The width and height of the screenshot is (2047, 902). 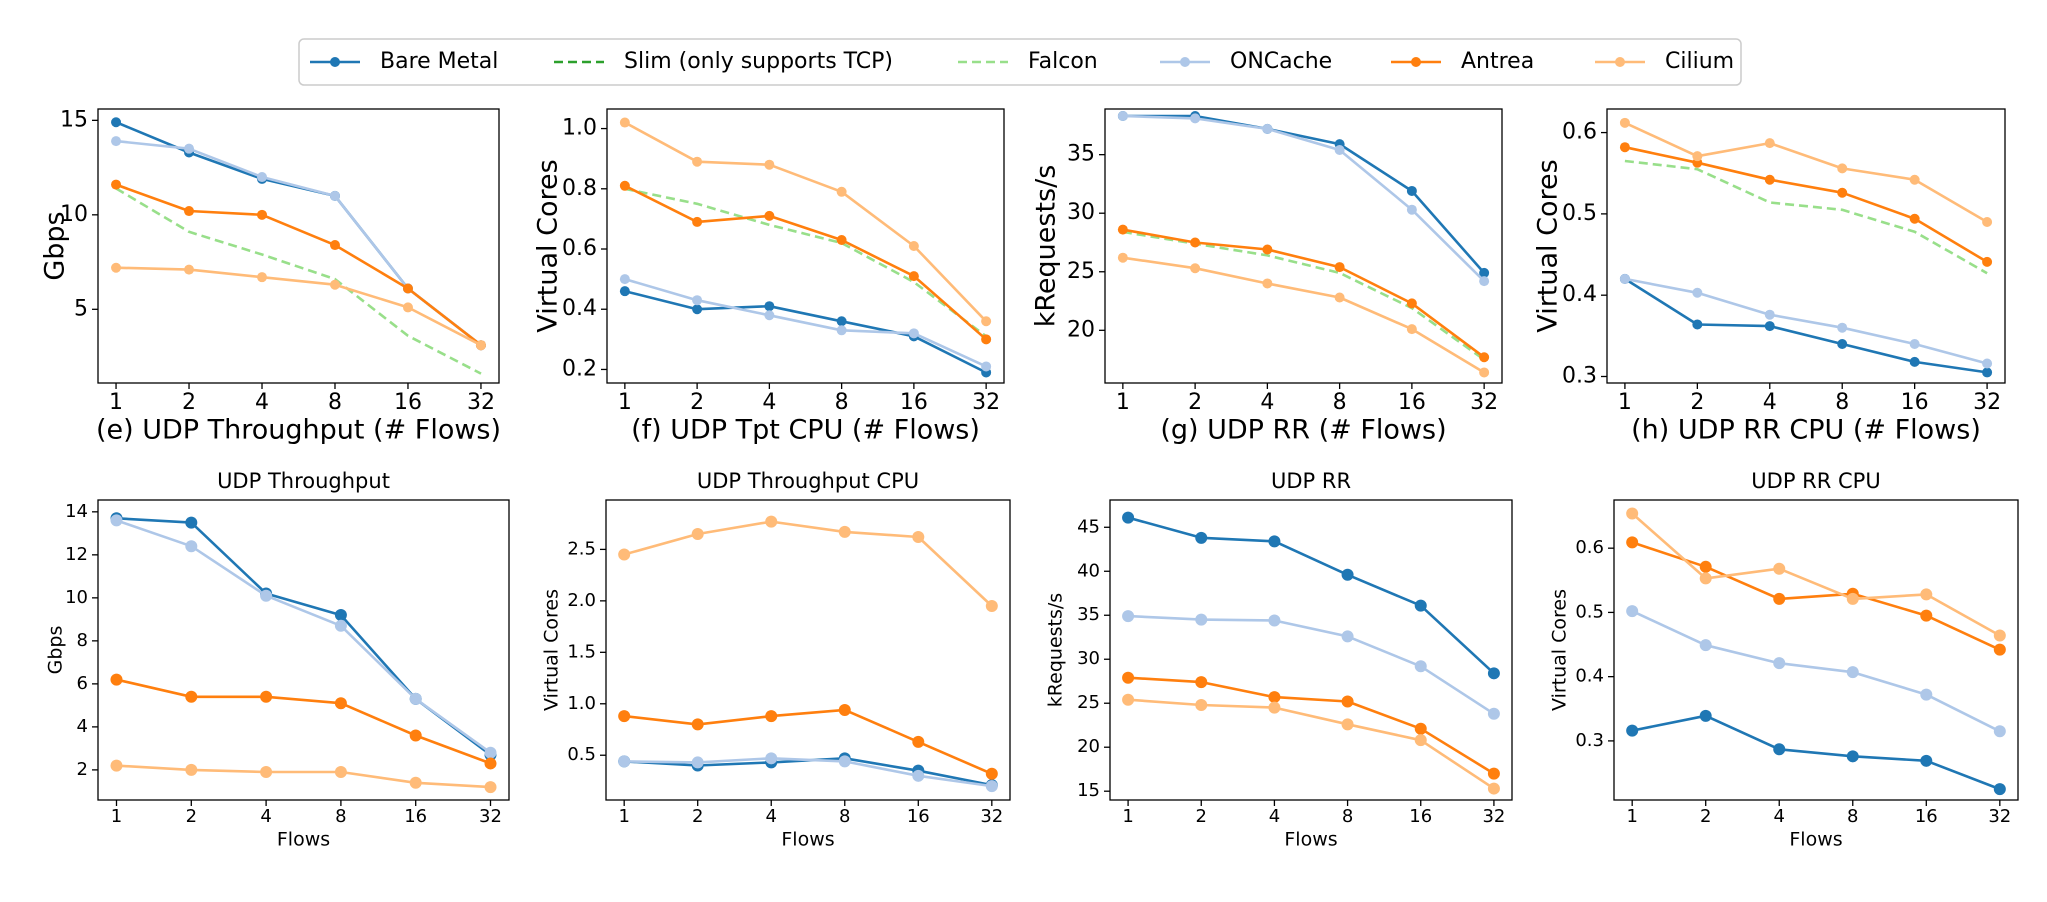 I want to click on y-tick-label: 14, so click(x=76, y=511).